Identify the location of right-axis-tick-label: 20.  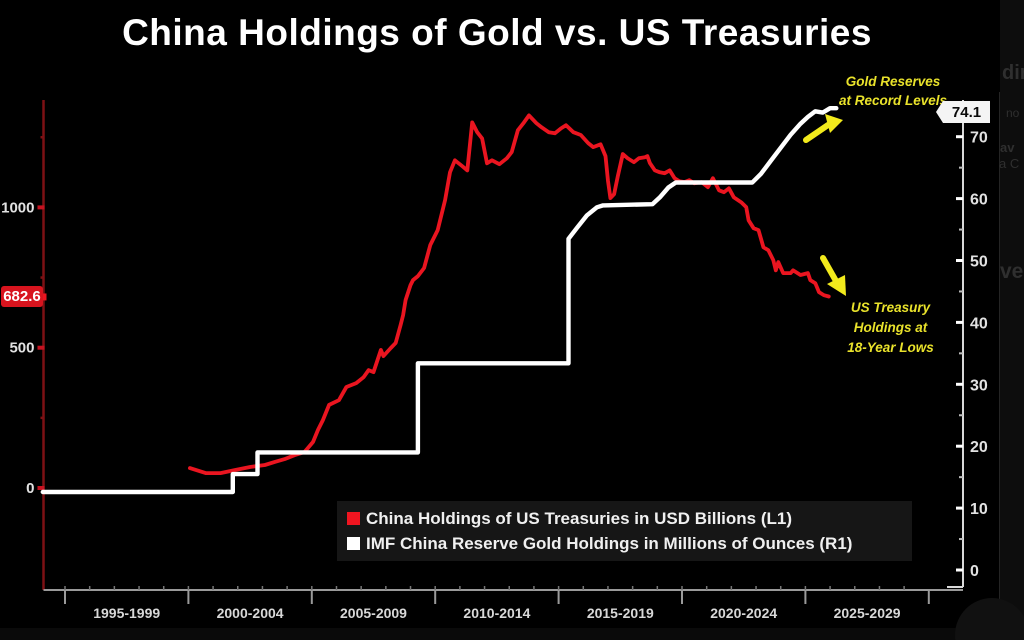
(979, 447).